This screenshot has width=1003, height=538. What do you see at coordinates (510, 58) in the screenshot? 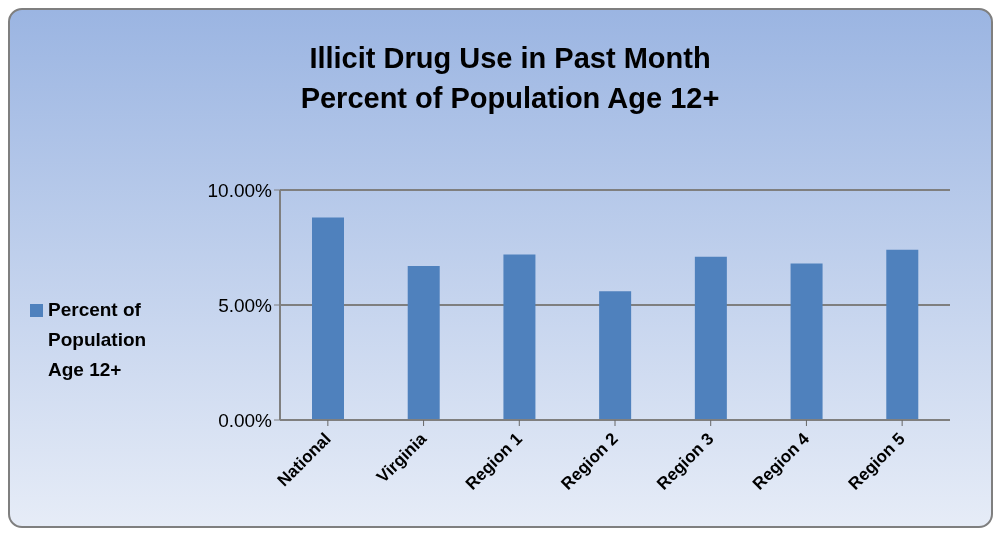
I see `chart-title: Illicit Drug Use in Past Month` at bounding box center [510, 58].